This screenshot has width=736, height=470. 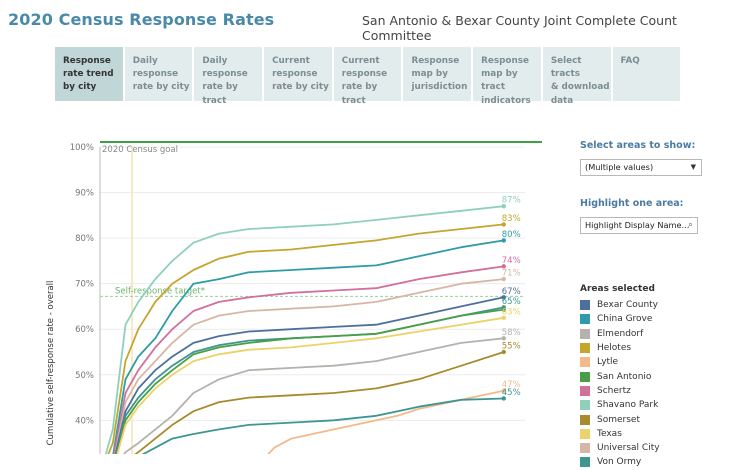 I want to click on y-tick-label: 60%, so click(x=84, y=330).